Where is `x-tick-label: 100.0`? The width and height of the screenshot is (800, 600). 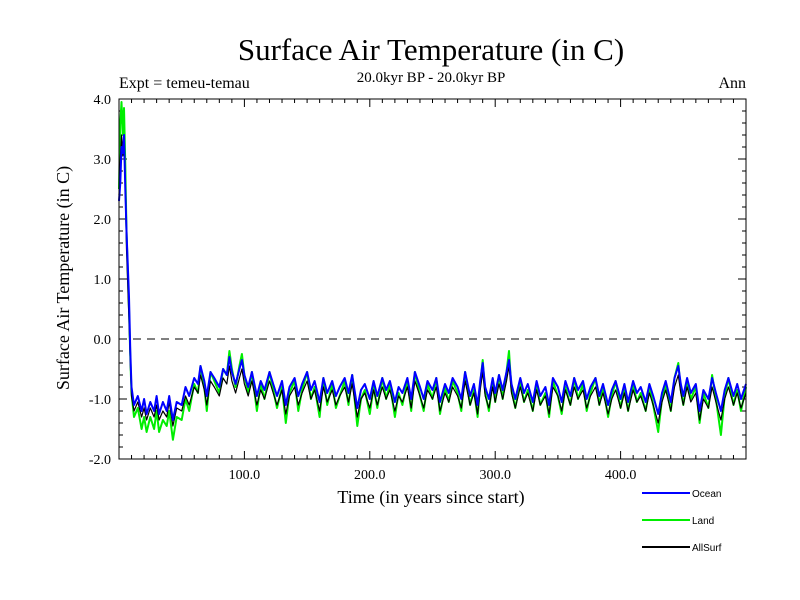 x-tick-label: 100.0 is located at coordinates (245, 475).